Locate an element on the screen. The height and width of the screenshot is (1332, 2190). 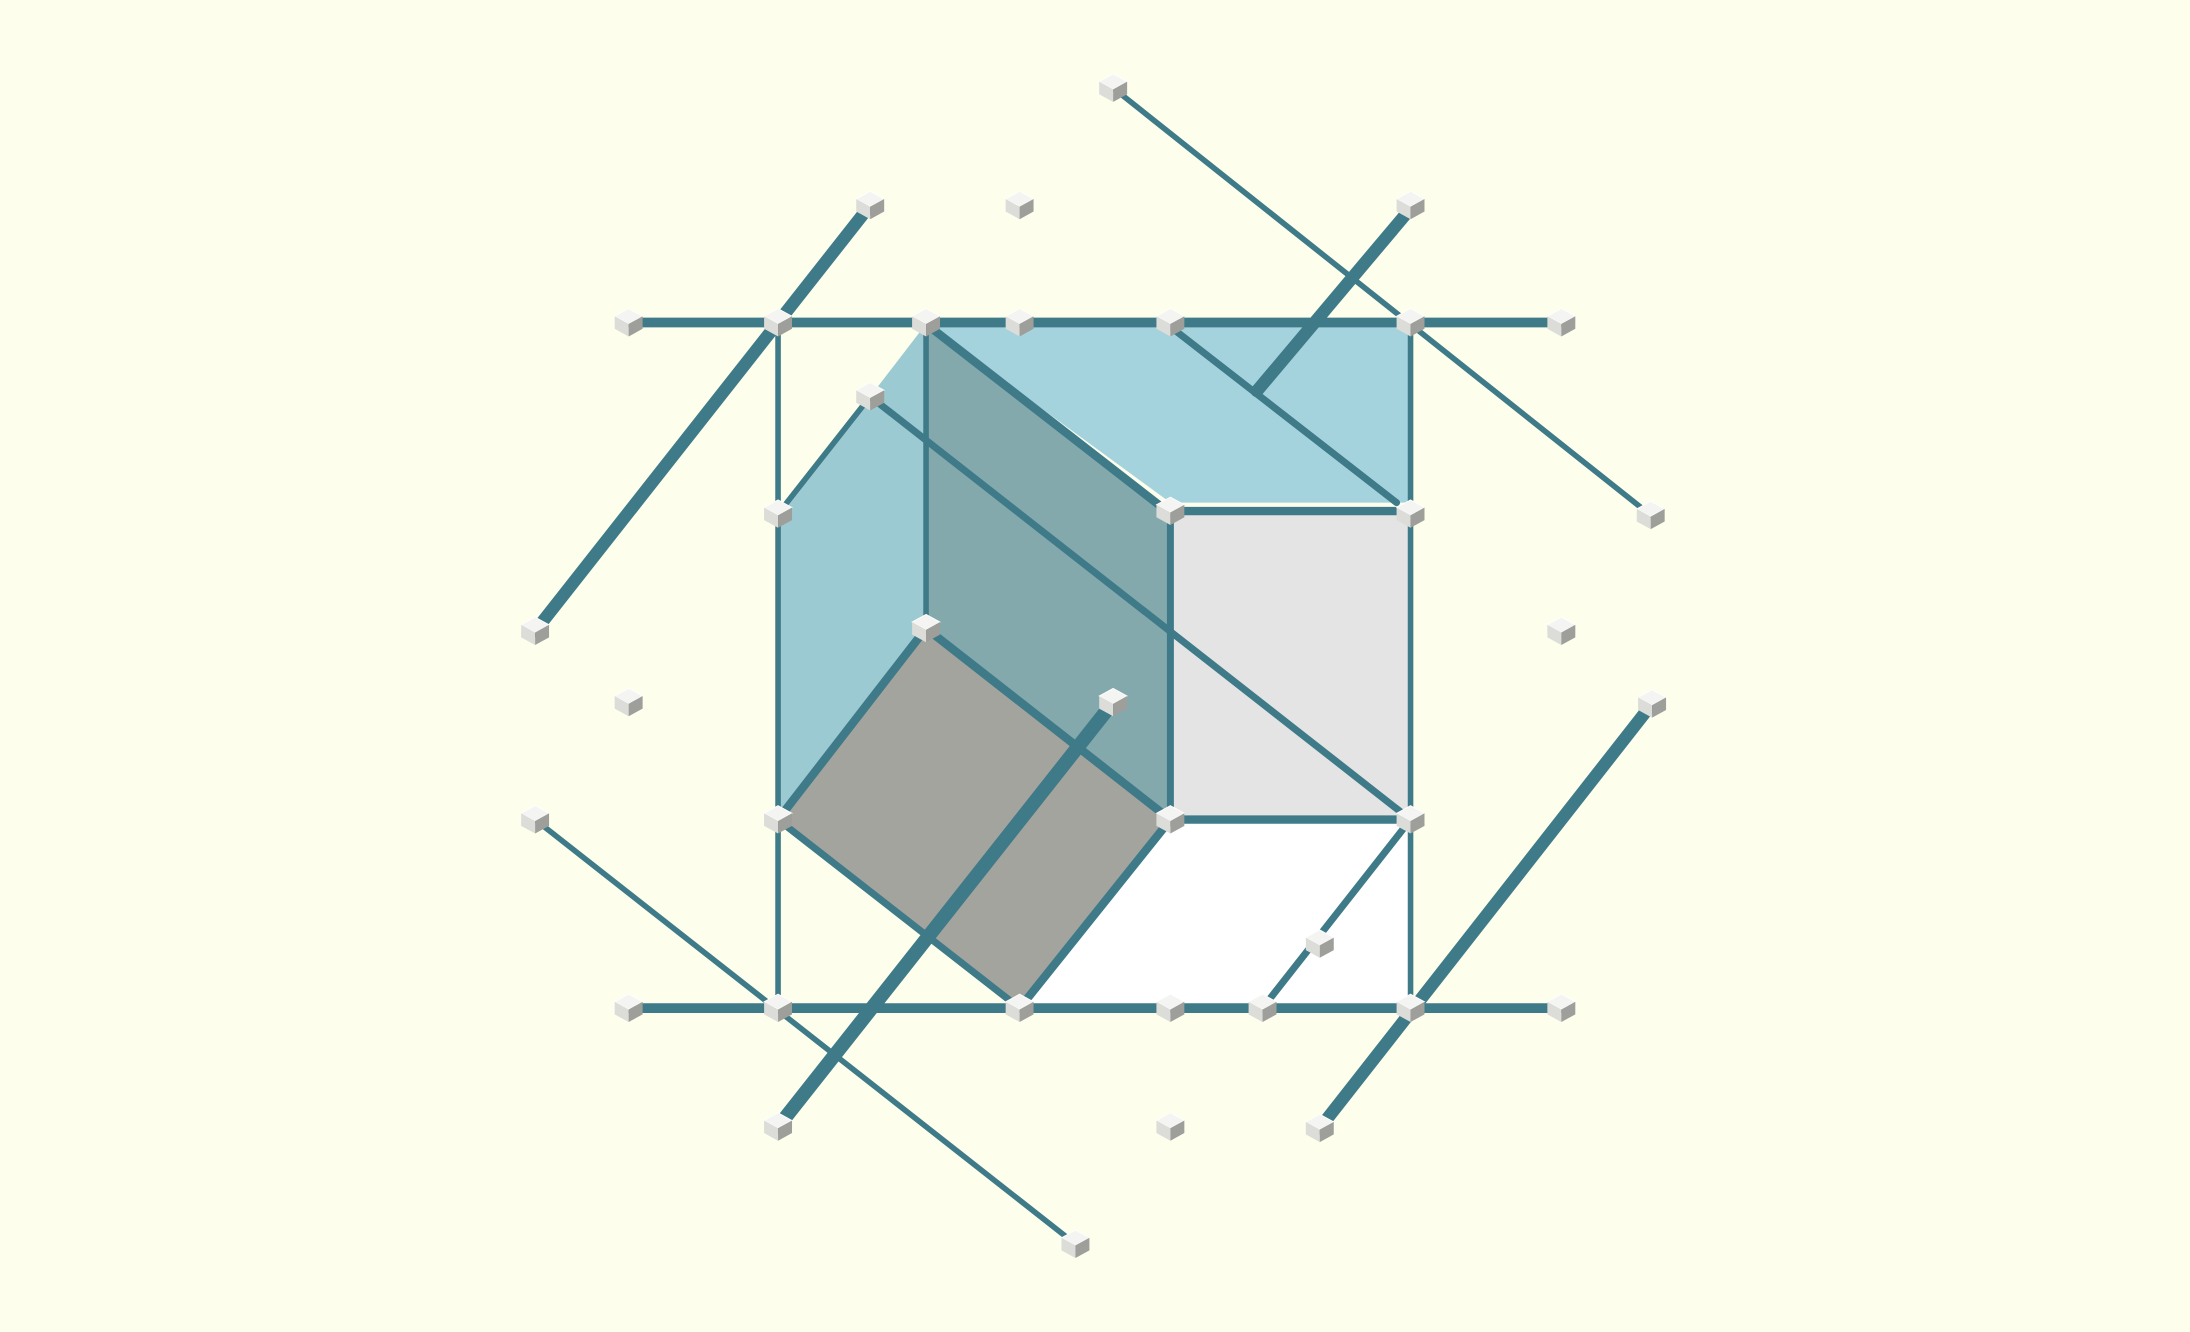
face-left is located at coordinates (852, 571).